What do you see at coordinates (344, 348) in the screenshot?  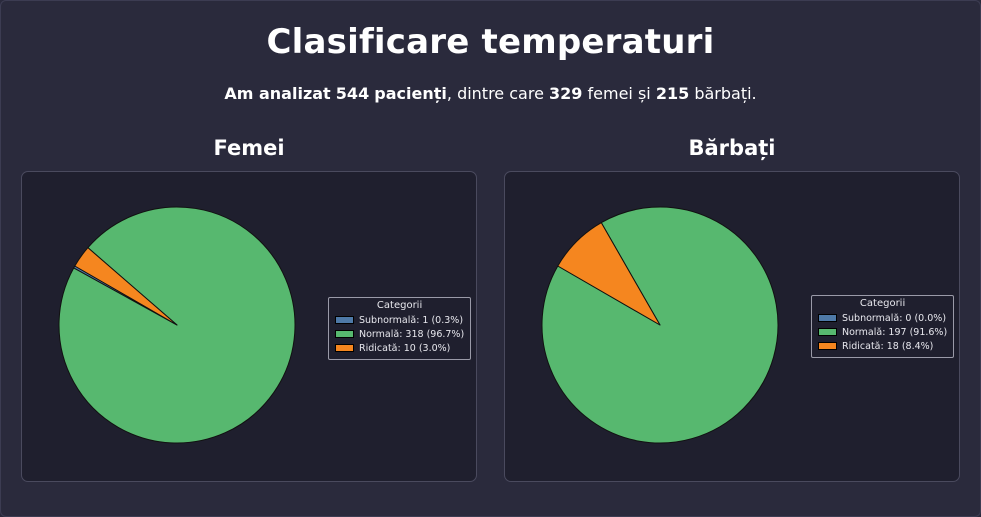 I see `women-legend-swatch-ridicata` at bounding box center [344, 348].